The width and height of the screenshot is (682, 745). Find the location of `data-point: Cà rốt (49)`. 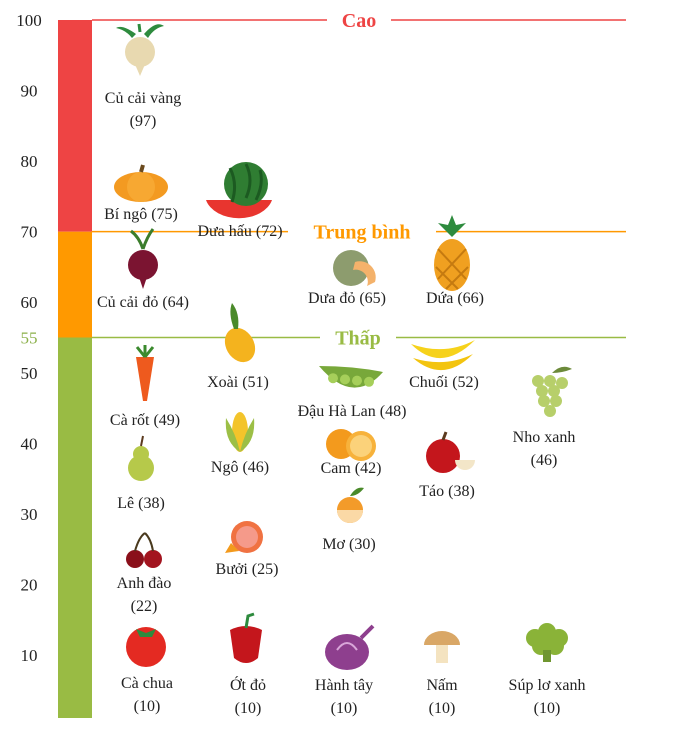

data-point: Cà rốt (49) is located at coordinates (145, 387).